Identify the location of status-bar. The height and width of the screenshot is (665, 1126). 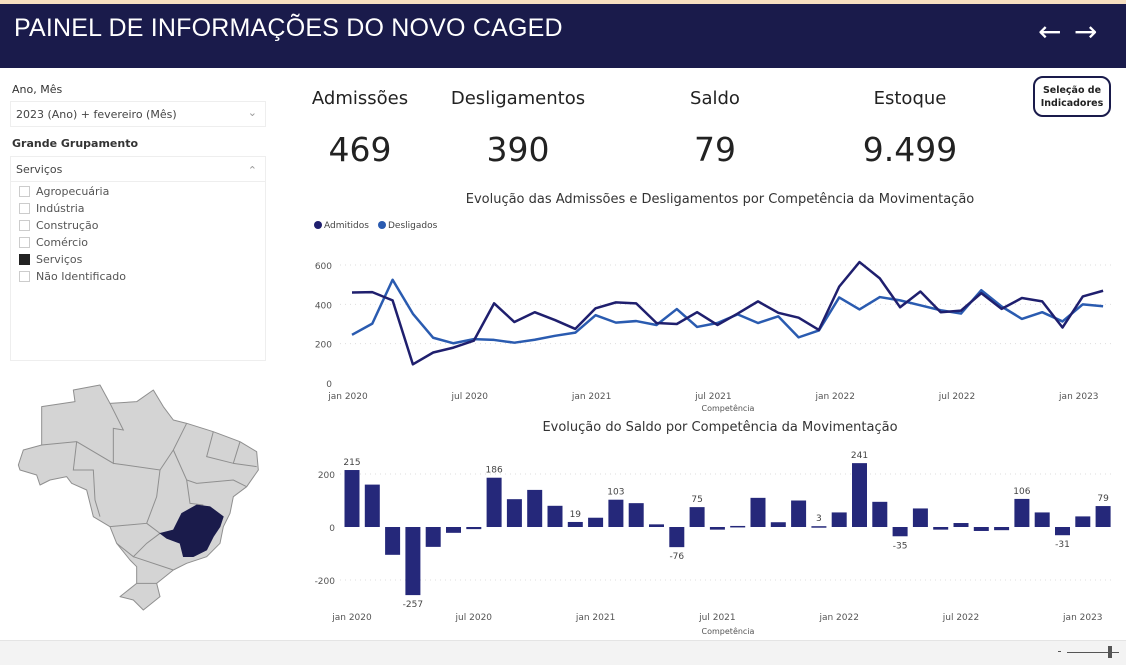
(563, 652).